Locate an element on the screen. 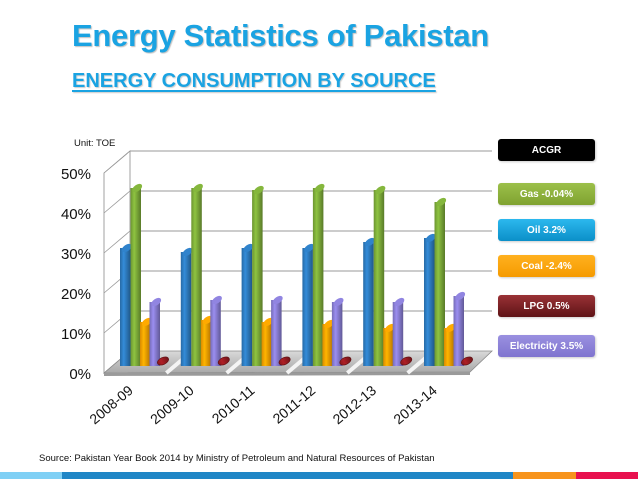  page-title: Energy Statistics of Pakistan is located at coordinates (280, 35).